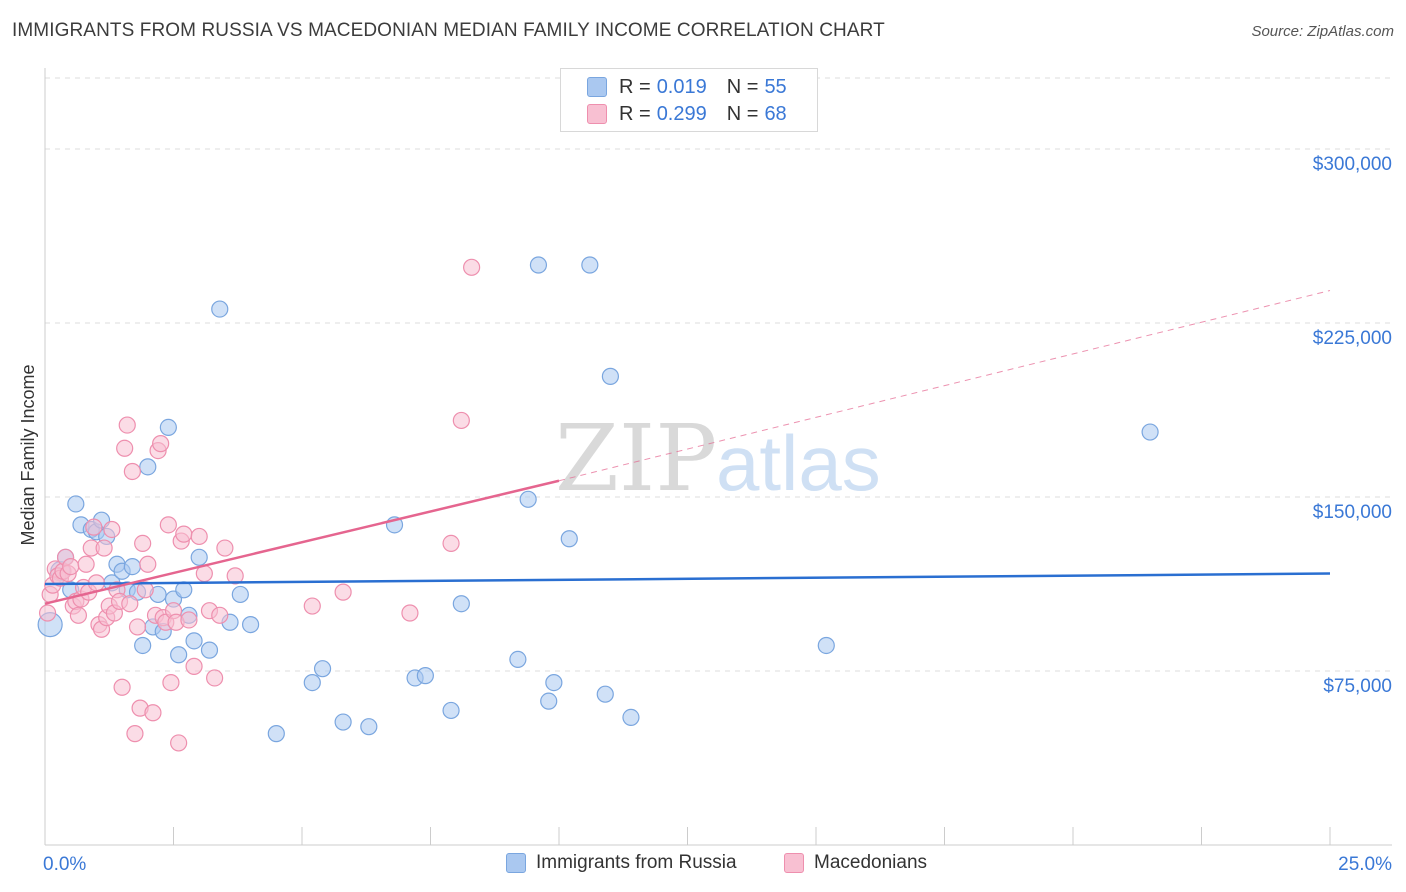  What do you see at coordinates (794, 863) in the screenshot?
I see `bottom-legend-swatch-macedonians` at bounding box center [794, 863].